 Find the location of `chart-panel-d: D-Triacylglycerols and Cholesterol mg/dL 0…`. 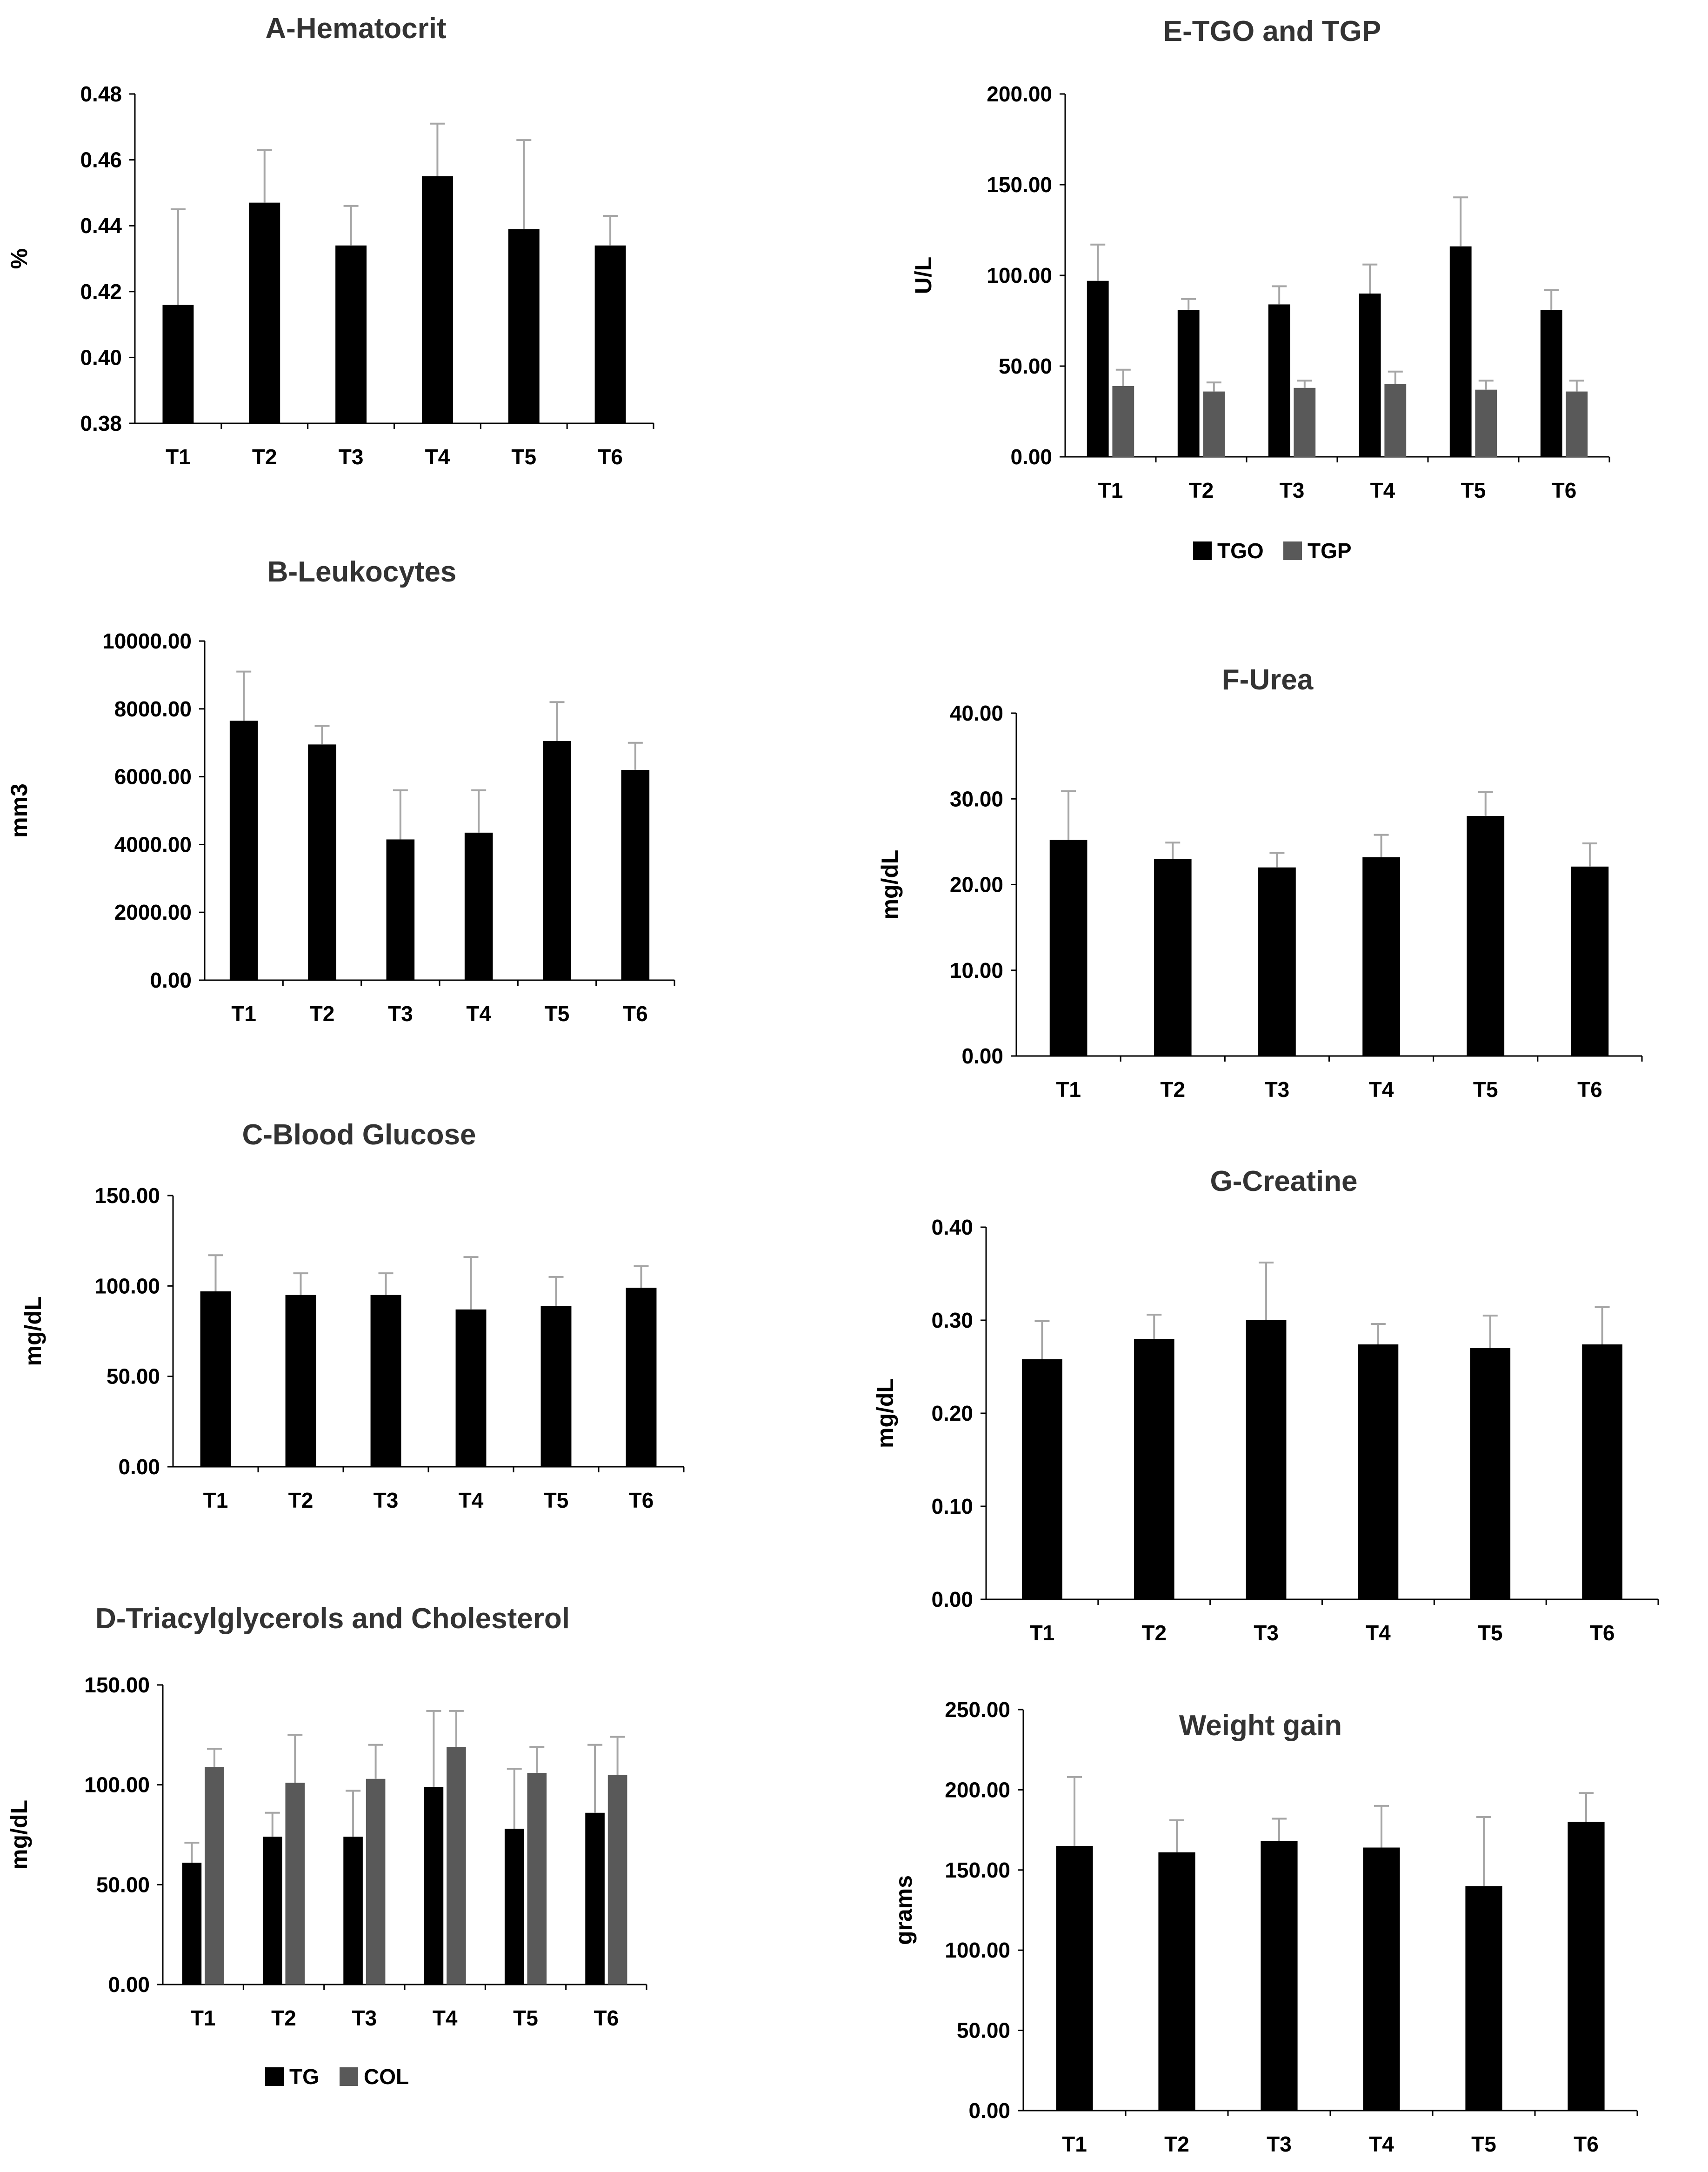

chart-panel-d: D-Triacylglycerols and Cholesterol mg/dL 0… is located at coordinates (326, 1846).